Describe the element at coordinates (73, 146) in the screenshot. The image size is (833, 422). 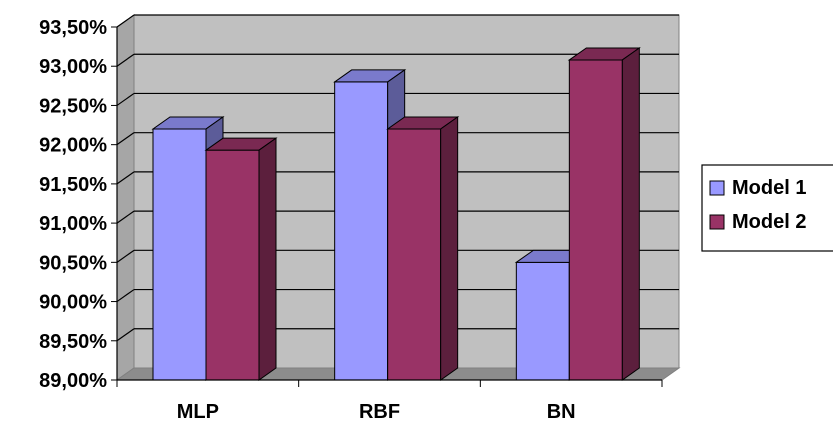
I see `y-tick-label: 92,00%` at that location.